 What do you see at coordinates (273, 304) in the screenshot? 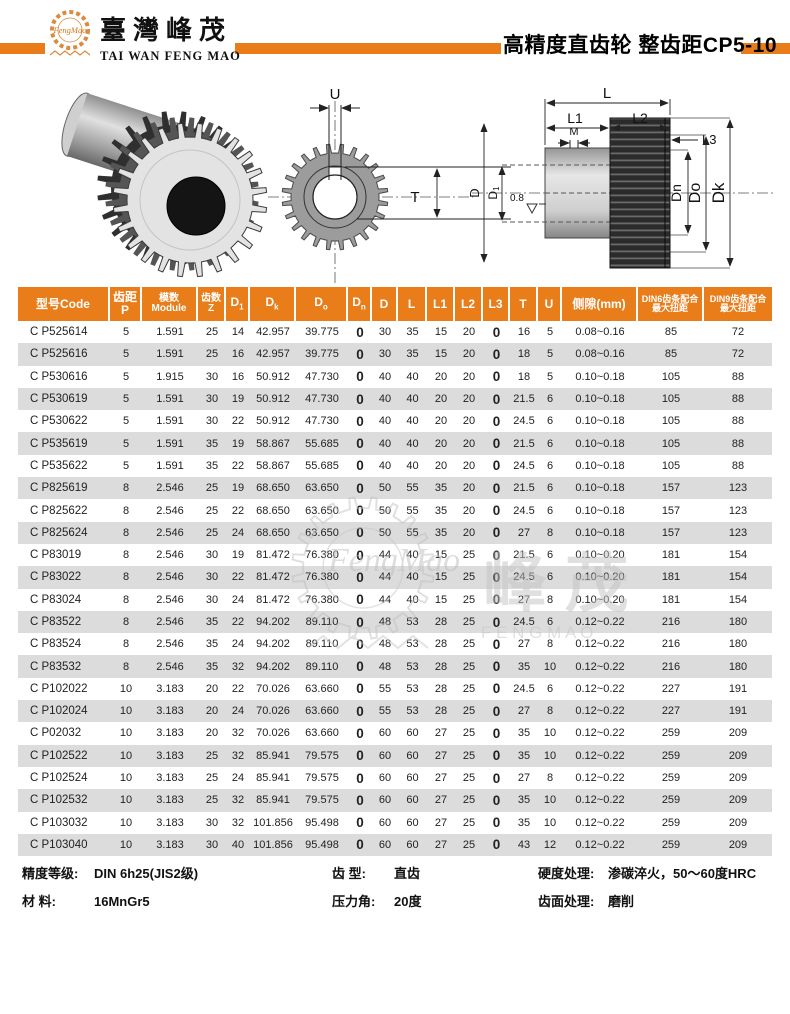
I see `column-header: Dk` at bounding box center [273, 304].